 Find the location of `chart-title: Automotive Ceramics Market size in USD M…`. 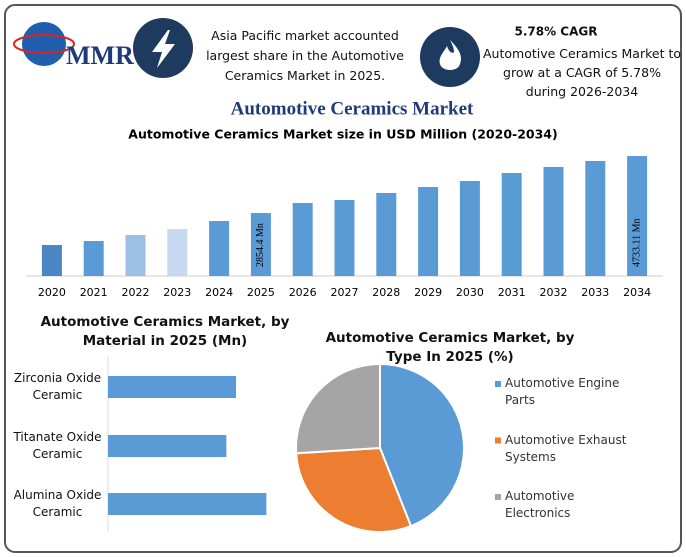

chart-title: Automotive Ceramics Market size in USD M… is located at coordinates (342, 134).